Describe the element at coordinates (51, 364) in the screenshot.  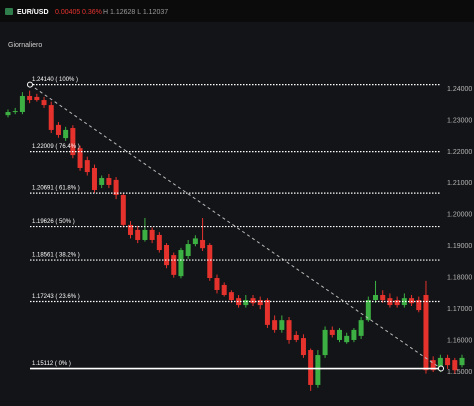
I see `fib-level-label: 1.15112 ( 0% )` at that location.